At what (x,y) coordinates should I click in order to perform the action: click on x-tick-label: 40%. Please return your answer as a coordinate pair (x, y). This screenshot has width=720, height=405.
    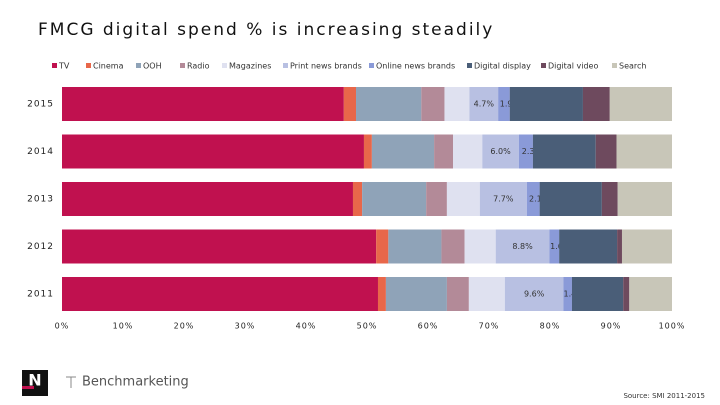
    Looking at the image, I should click on (306, 326).